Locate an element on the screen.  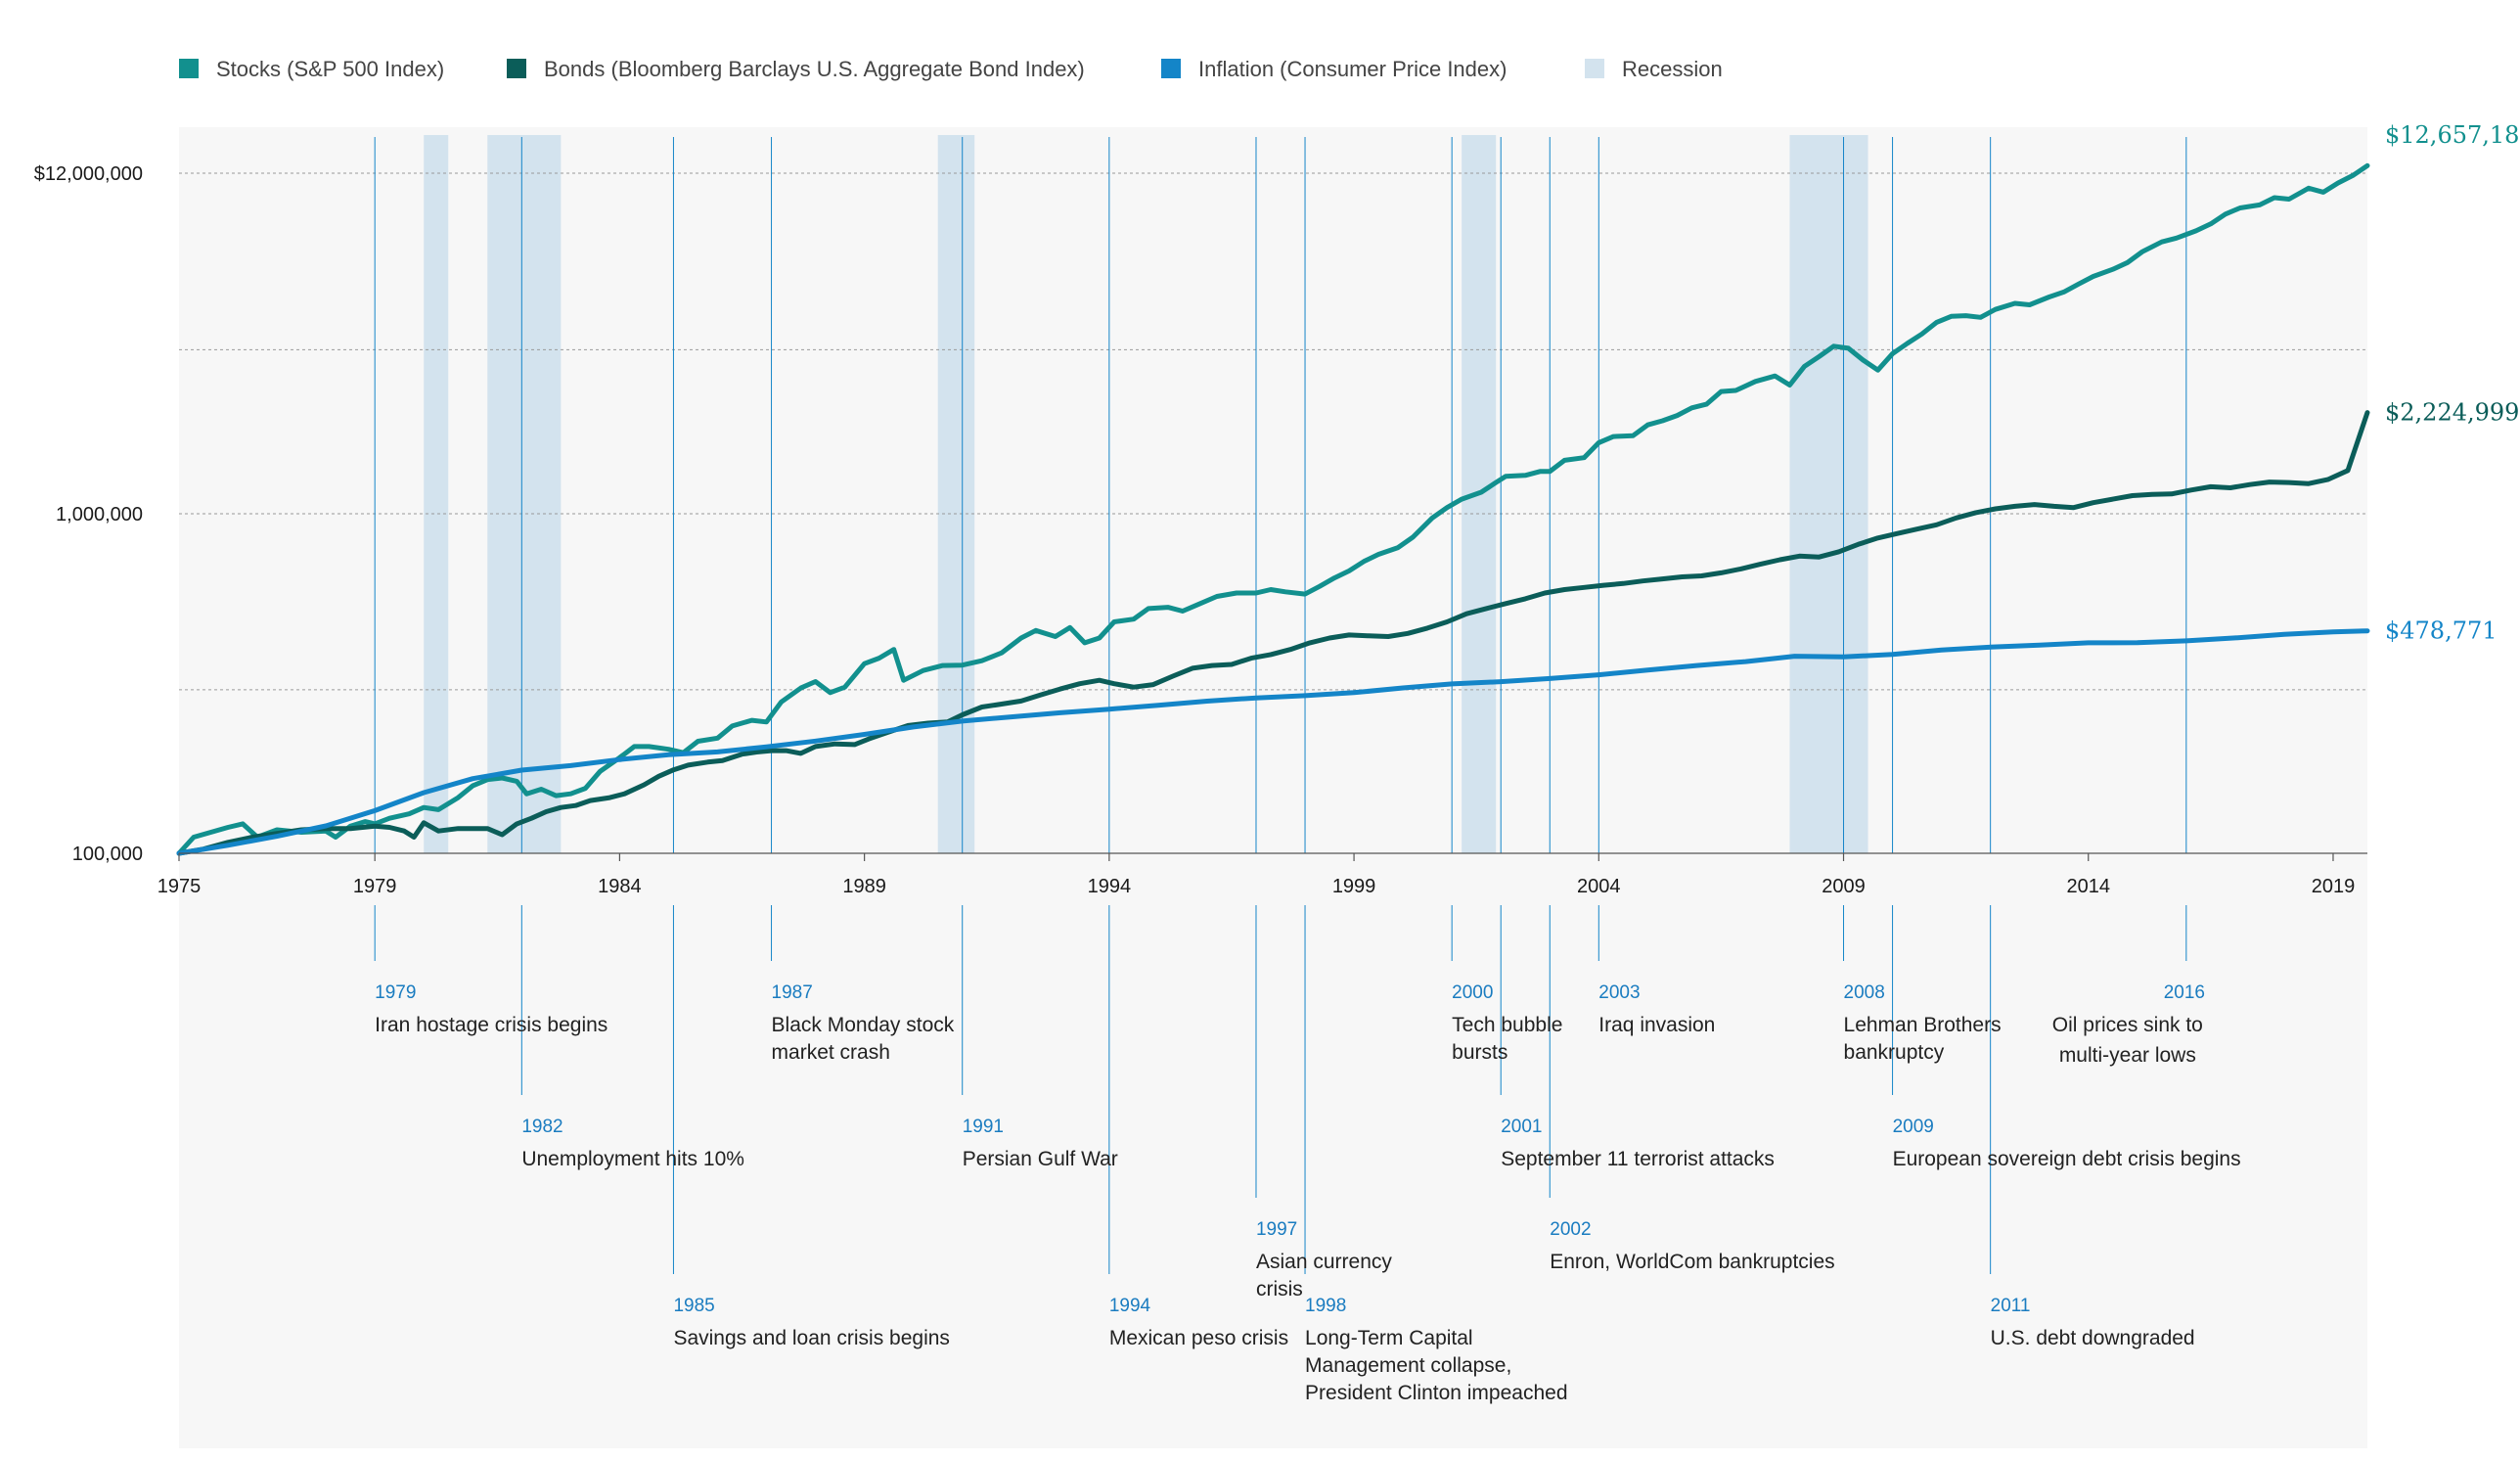
x-tick-label: 2009 is located at coordinates (1844, 886).